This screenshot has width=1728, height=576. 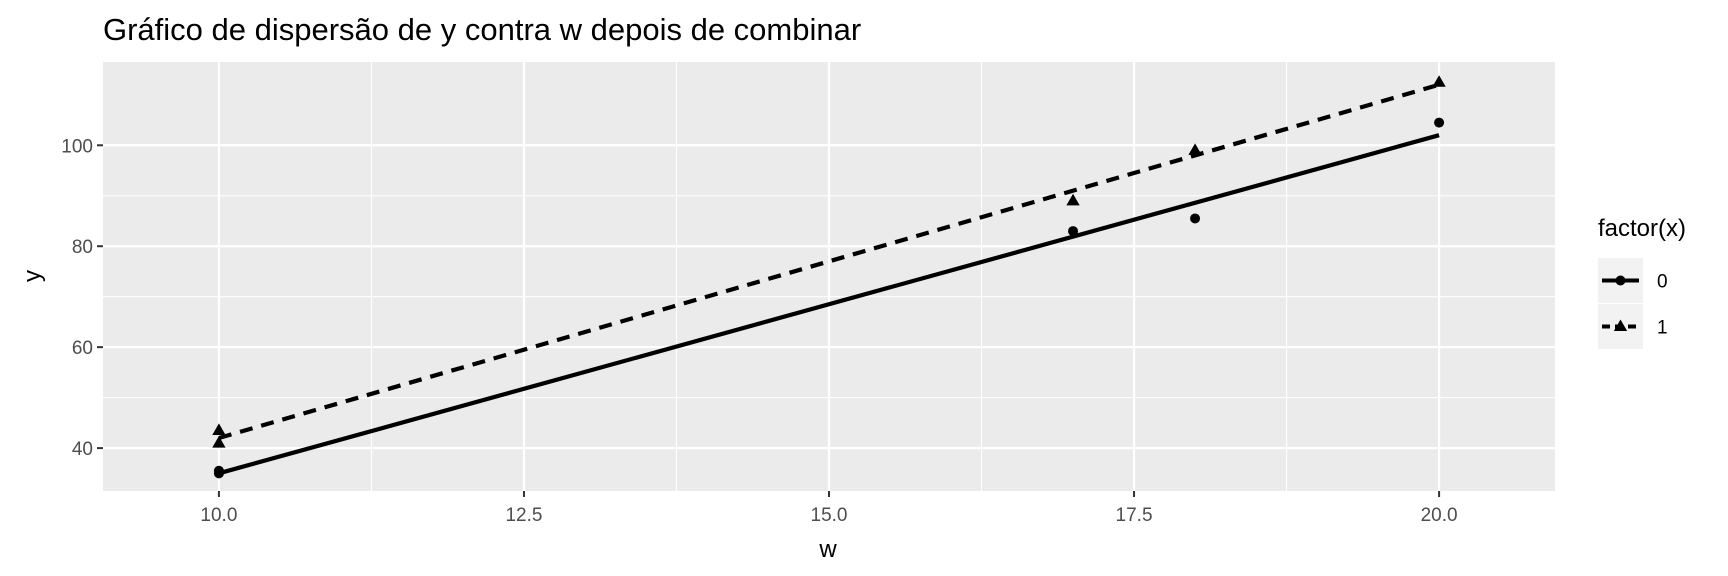 What do you see at coordinates (1662, 282) in the screenshot?
I see `legend-label-0: 0` at bounding box center [1662, 282].